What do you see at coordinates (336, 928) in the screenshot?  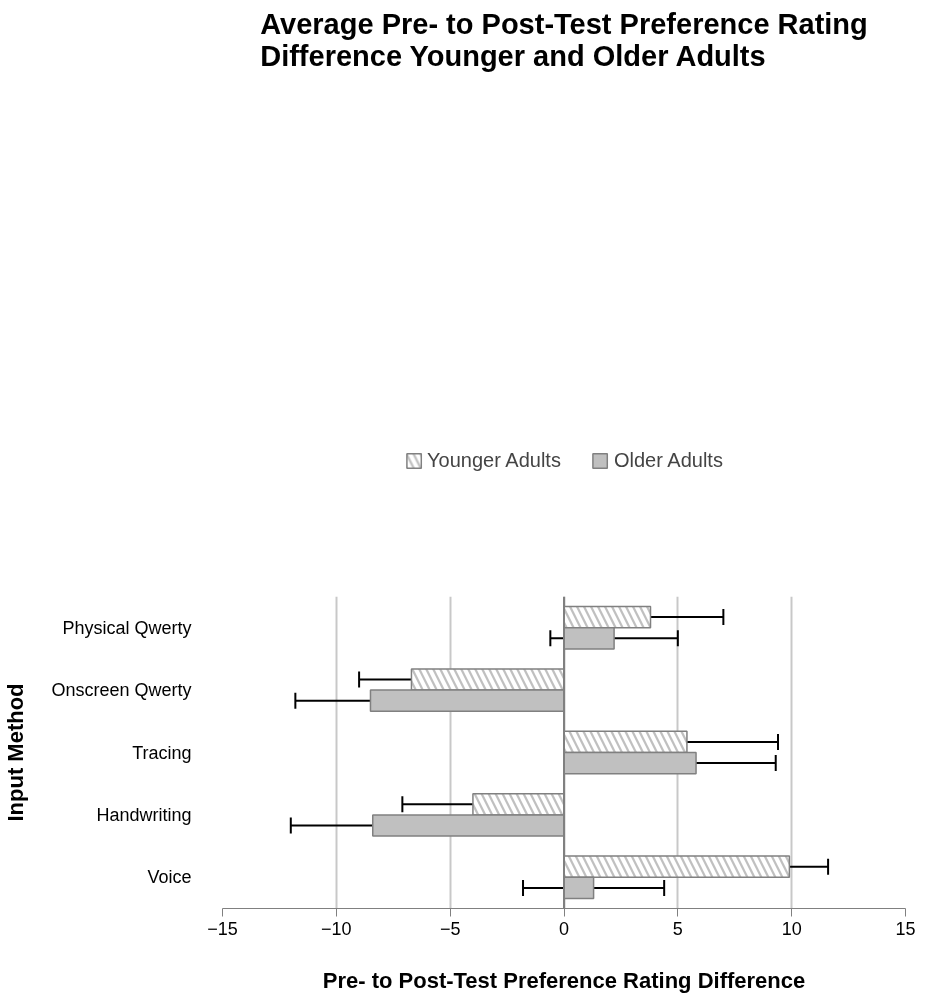 I see `x-tick-label: −10` at bounding box center [336, 928].